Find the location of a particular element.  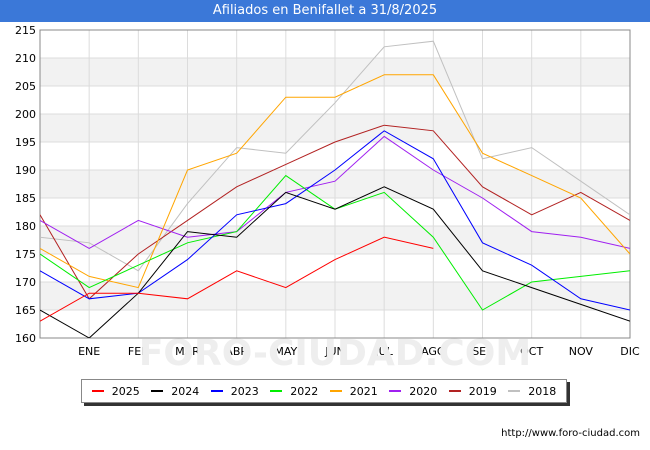

y-tick-label: 210 is located at coordinates (25, 58).